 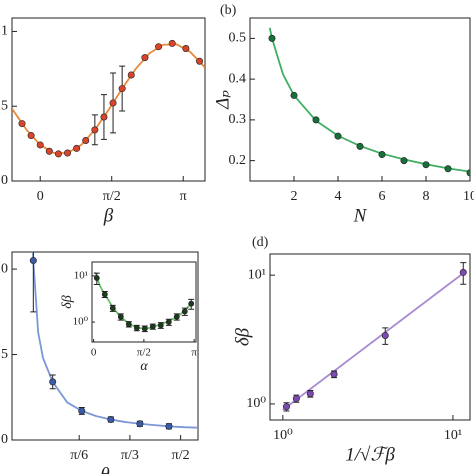 What do you see at coordinates (108, 215) in the screenshot?
I see `x-axis-label: β` at bounding box center [108, 215].